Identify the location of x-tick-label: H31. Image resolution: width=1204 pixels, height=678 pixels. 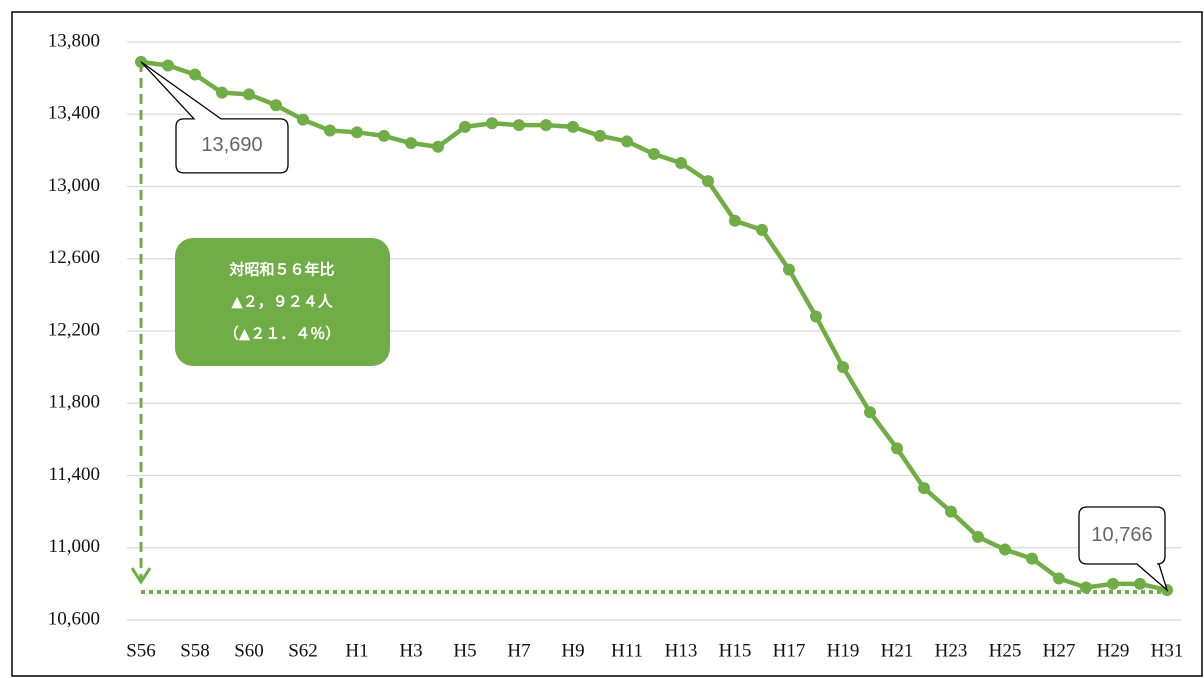
(1167, 650).